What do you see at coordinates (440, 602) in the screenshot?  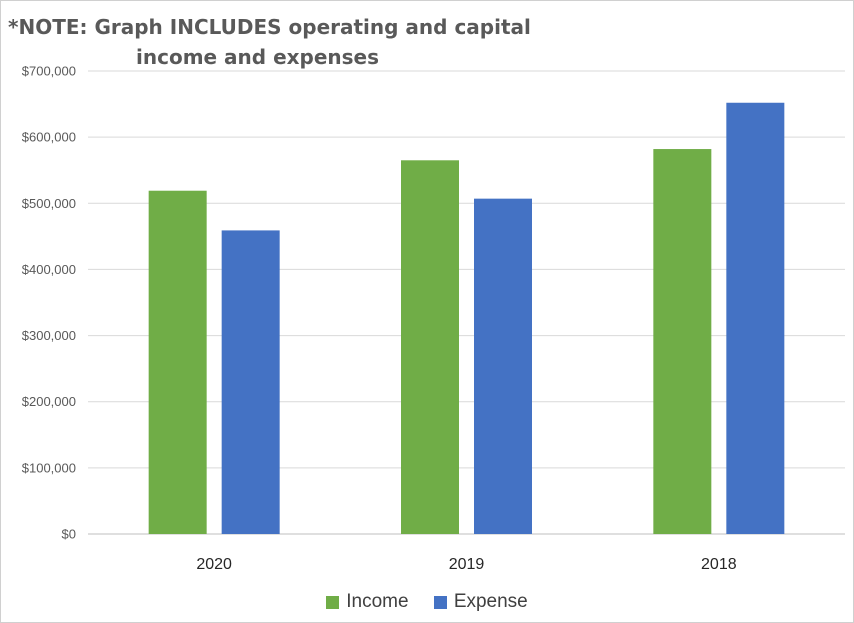 I see `legend-swatch-expense` at bounding box center [440, 602].